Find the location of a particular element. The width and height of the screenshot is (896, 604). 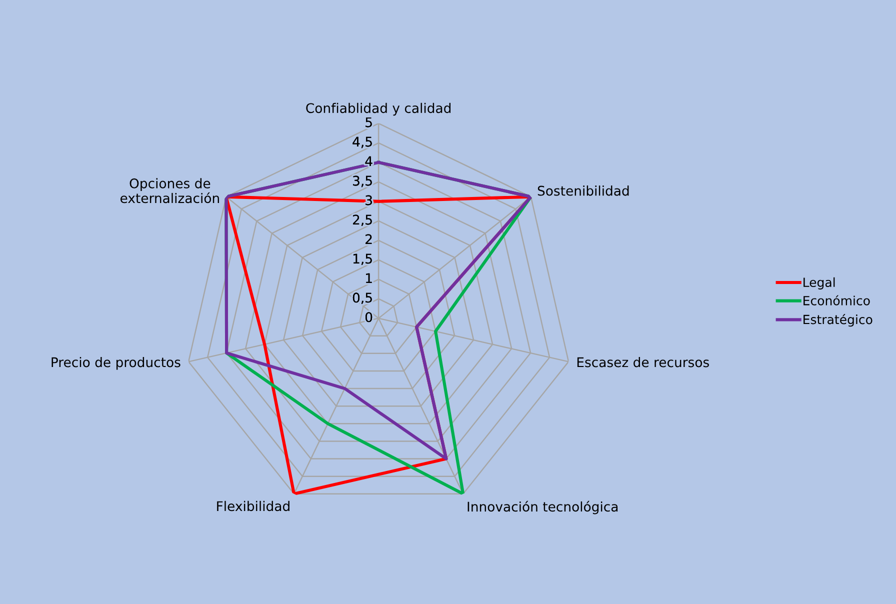

spoke-label: Opciones de externalización is located at coordinates (169, 191).